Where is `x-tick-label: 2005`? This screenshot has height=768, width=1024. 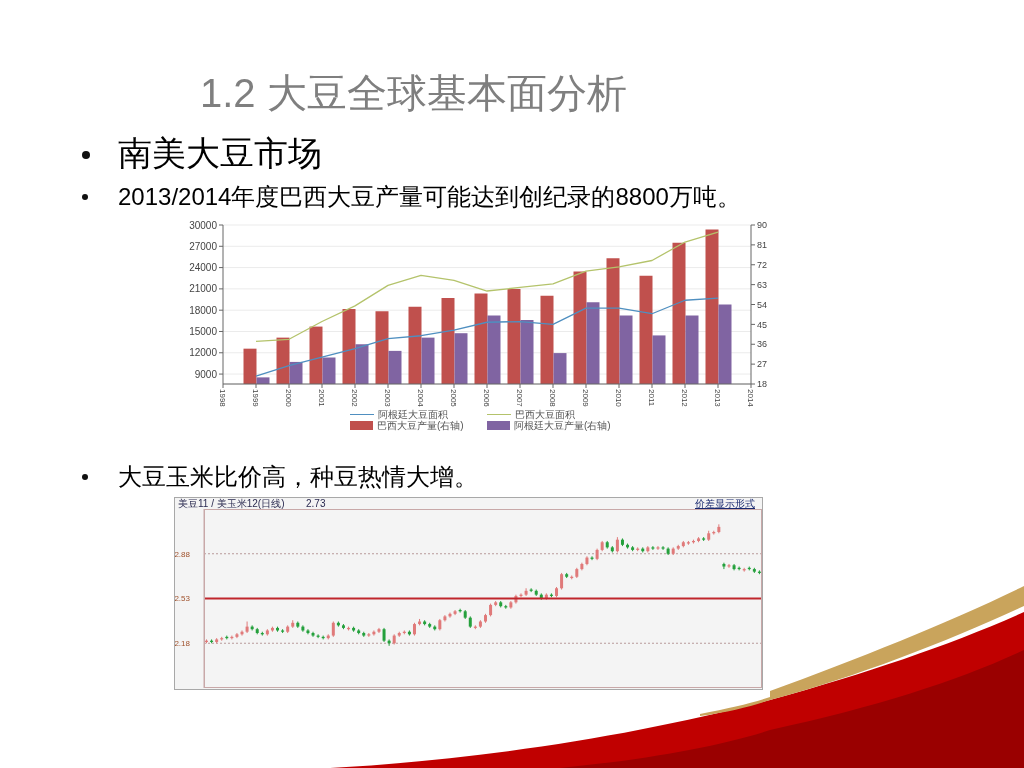
x-tick-label: 2005 is located at coordinates (454, 398).